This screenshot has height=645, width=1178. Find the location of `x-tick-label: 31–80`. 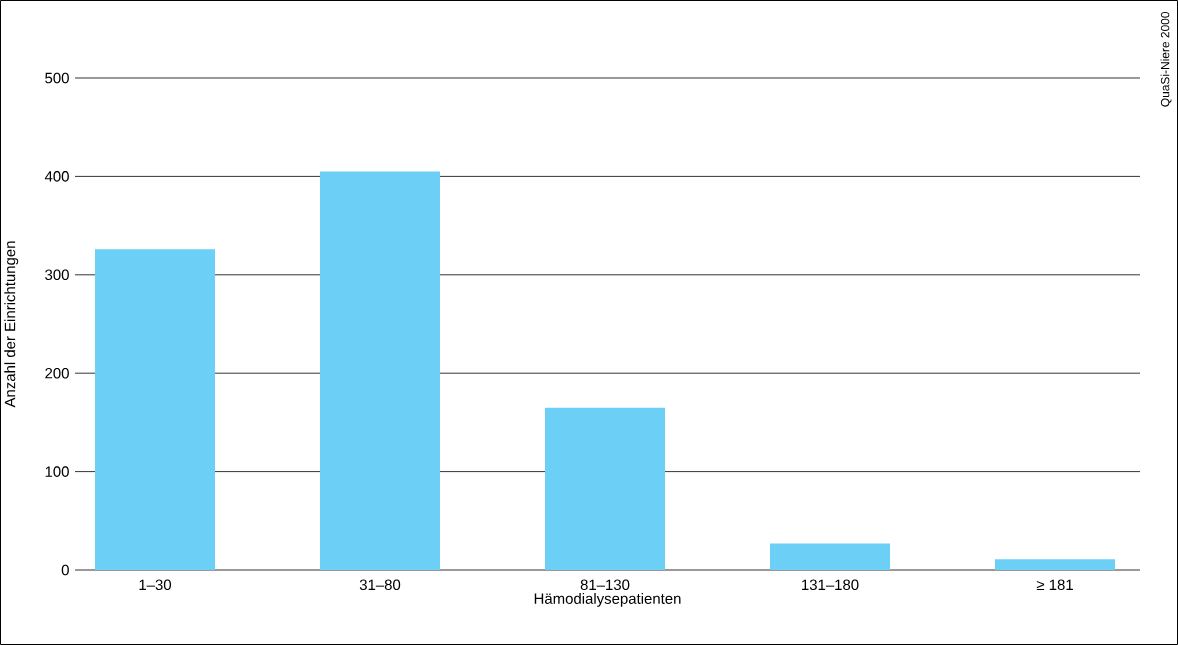

x-tick-label: 31–80 is located at coordinates (380, 585).